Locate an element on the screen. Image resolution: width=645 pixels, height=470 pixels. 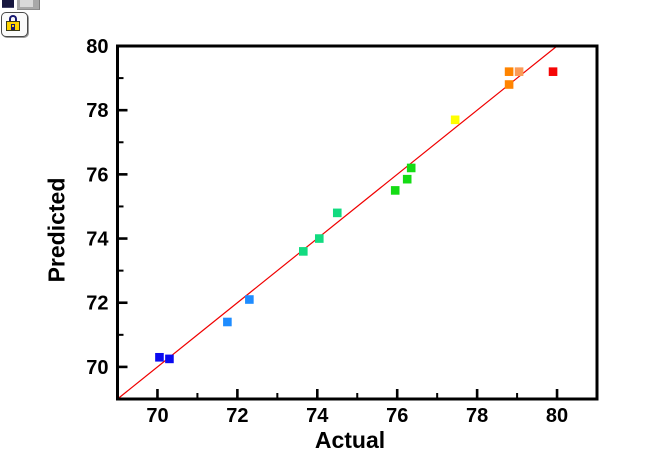
cropped-toolbar-icon-2-face is located at coordinates (26, 3).